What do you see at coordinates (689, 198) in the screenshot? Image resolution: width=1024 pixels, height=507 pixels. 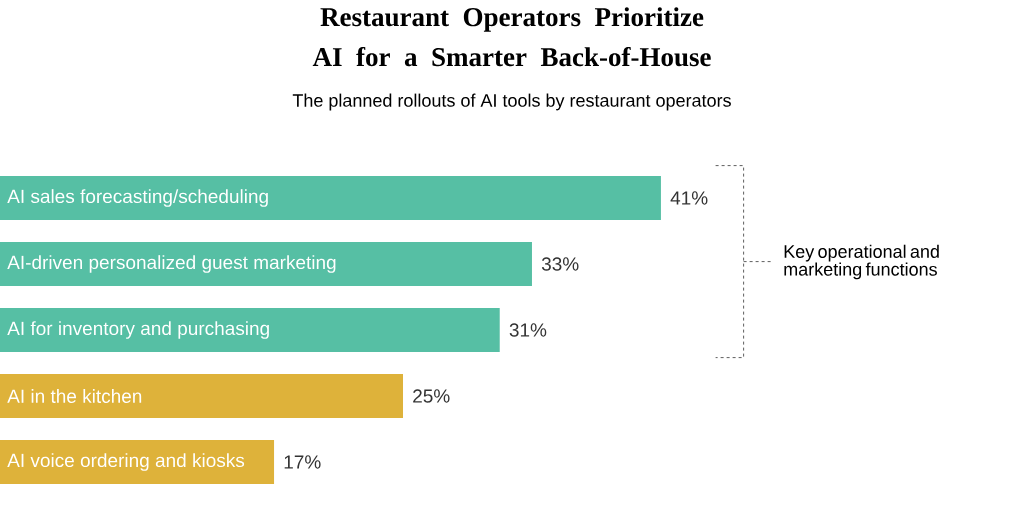 I see `data-label: 41%` at bounding box center [689, 198].